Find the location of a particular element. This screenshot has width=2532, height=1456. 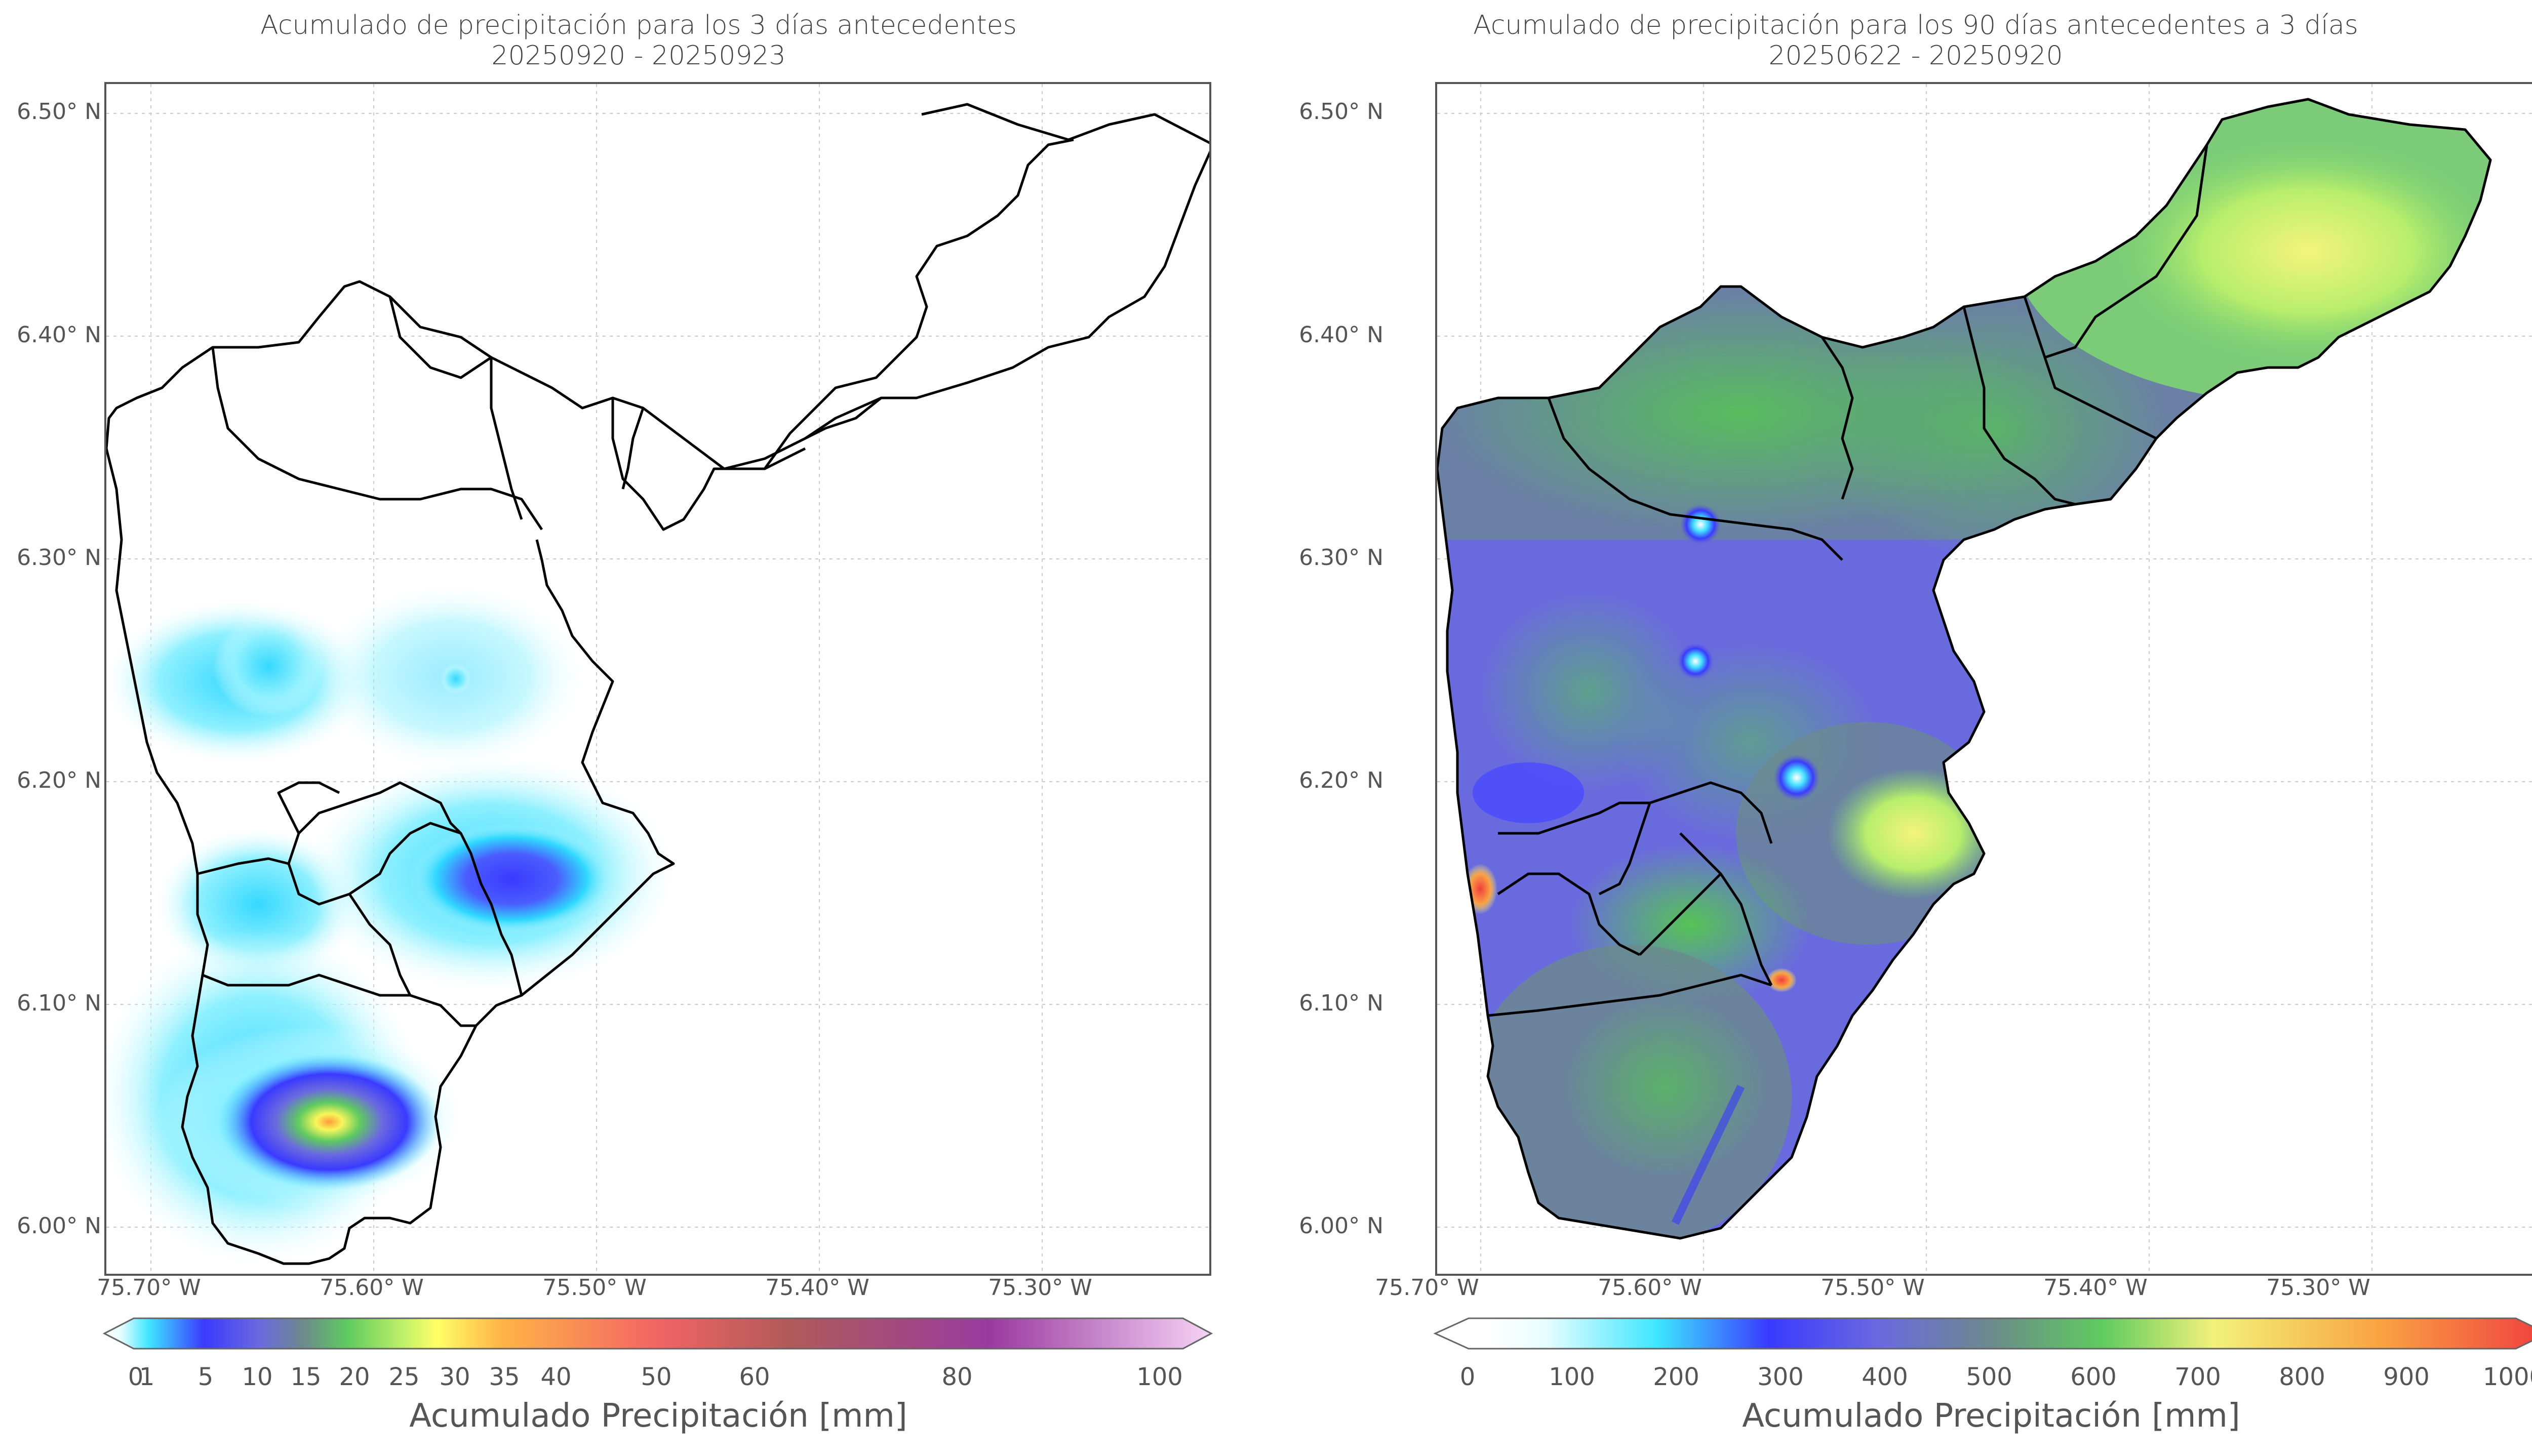

left-map-date-range: 20250920 - 20250923 is located at coordinates (638, 56).